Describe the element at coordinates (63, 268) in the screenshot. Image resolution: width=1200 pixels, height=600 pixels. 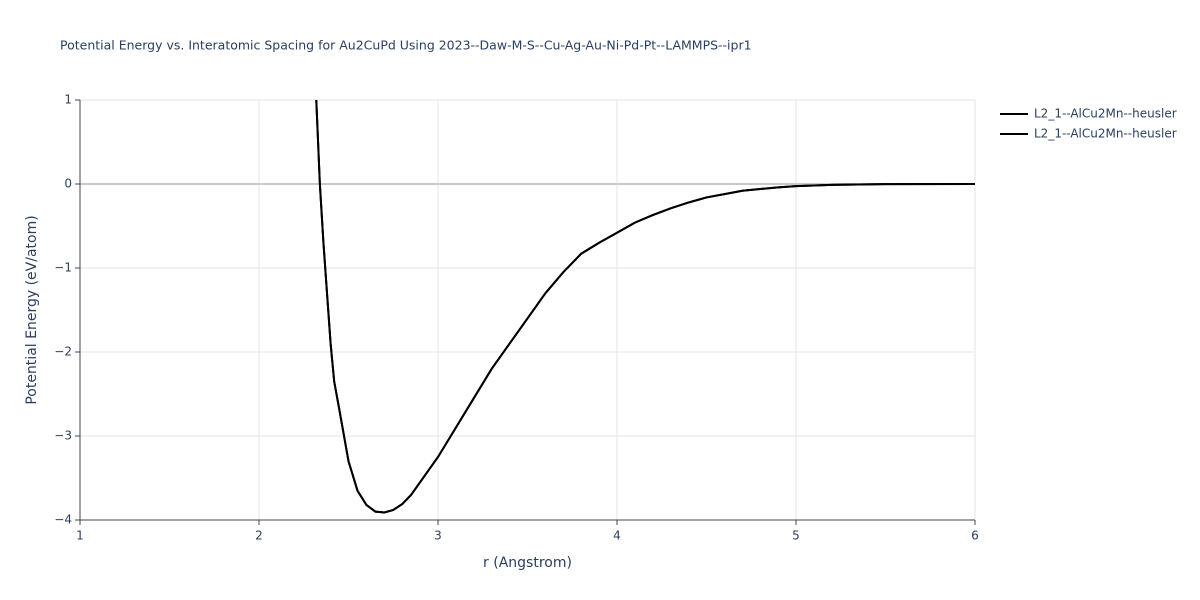
I see `y-tick-label: −1` at that location.